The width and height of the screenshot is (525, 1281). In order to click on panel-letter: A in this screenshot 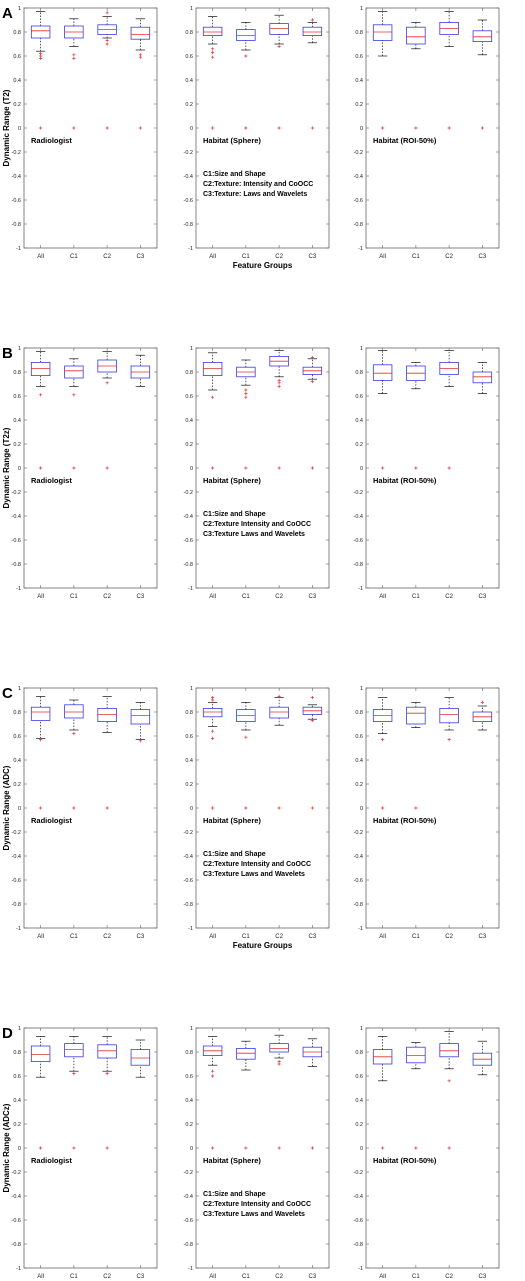, I will do `click(7, 13)`.